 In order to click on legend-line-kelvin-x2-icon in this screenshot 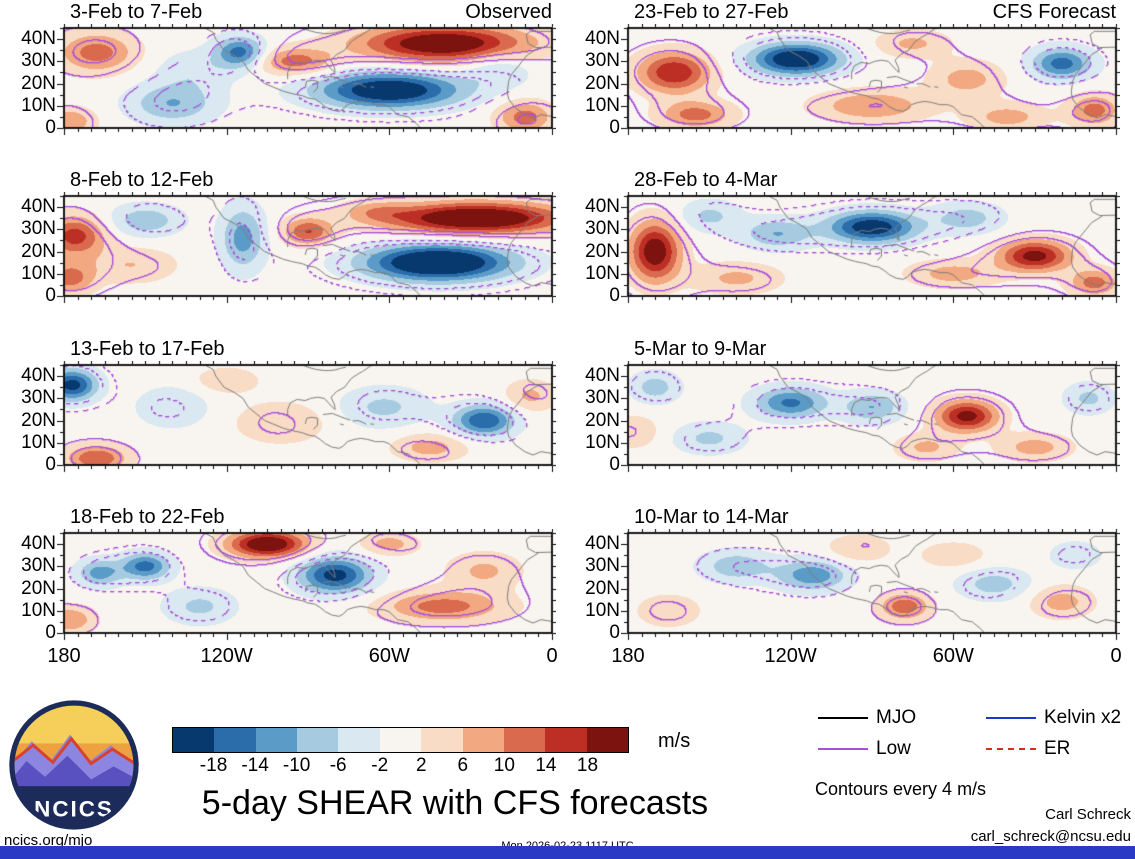, I will do `click(1011, 718)`.